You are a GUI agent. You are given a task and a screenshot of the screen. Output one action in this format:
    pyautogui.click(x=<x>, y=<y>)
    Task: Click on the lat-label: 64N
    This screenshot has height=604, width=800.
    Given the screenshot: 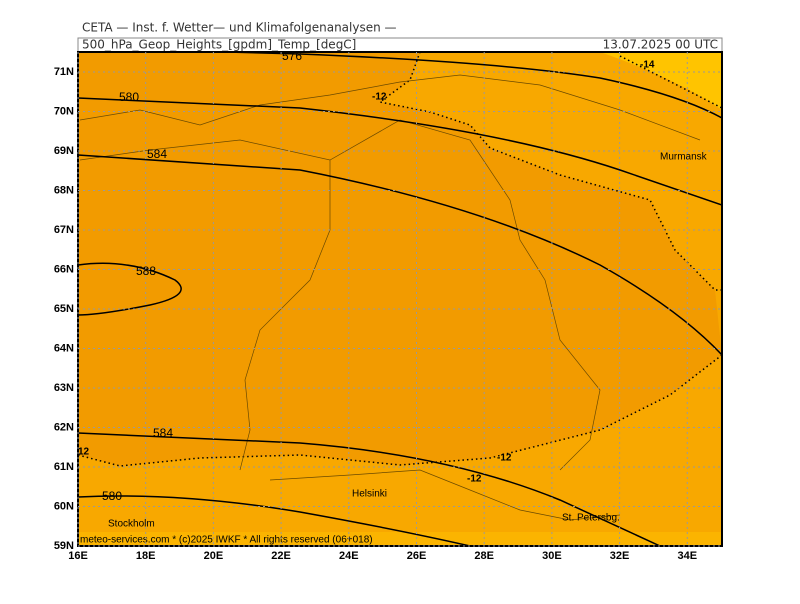 What is the action you would take?
    pyautogui.click(x=64, y=348)
    